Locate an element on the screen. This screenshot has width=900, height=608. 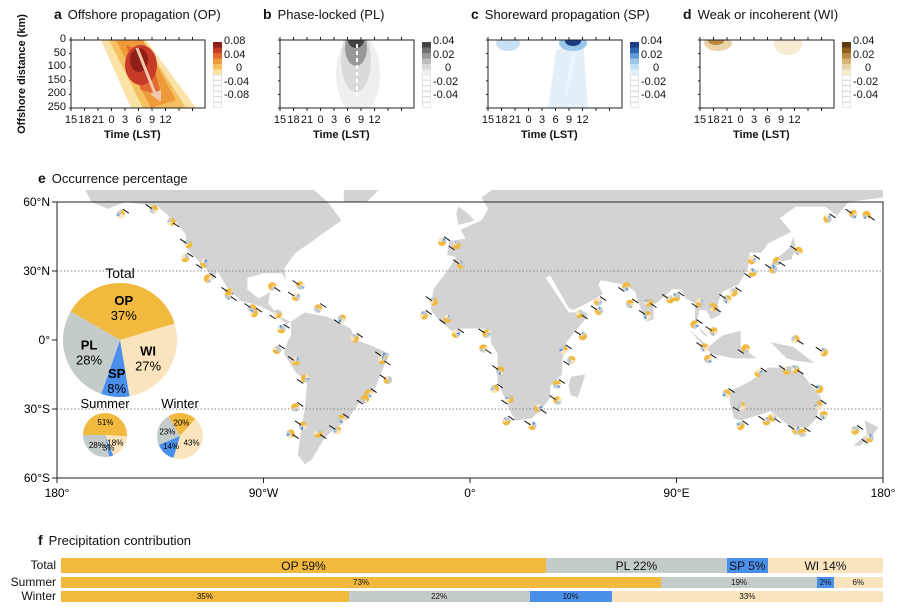
propagation-arrow is located at coordinates (570, 74).